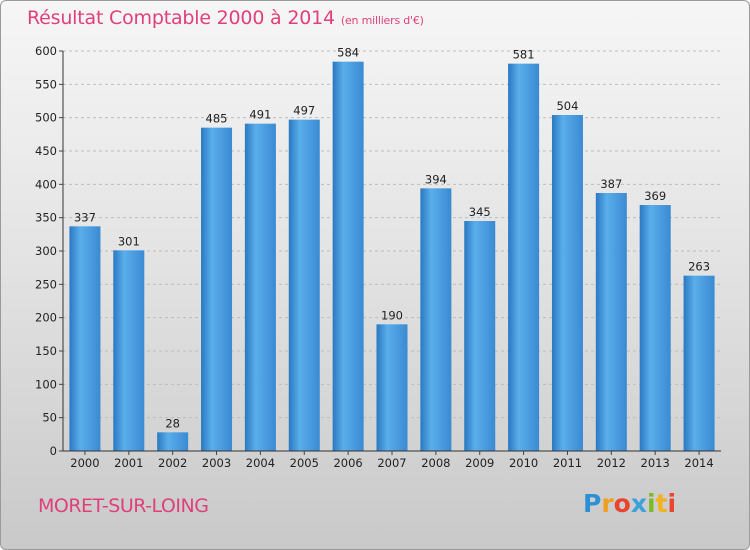 This screenshot has height=550, width=750. What do you see at coordinates (592, 503) in the screenshot?
I see `logo-letter: P` at bounding box center [592, 503].